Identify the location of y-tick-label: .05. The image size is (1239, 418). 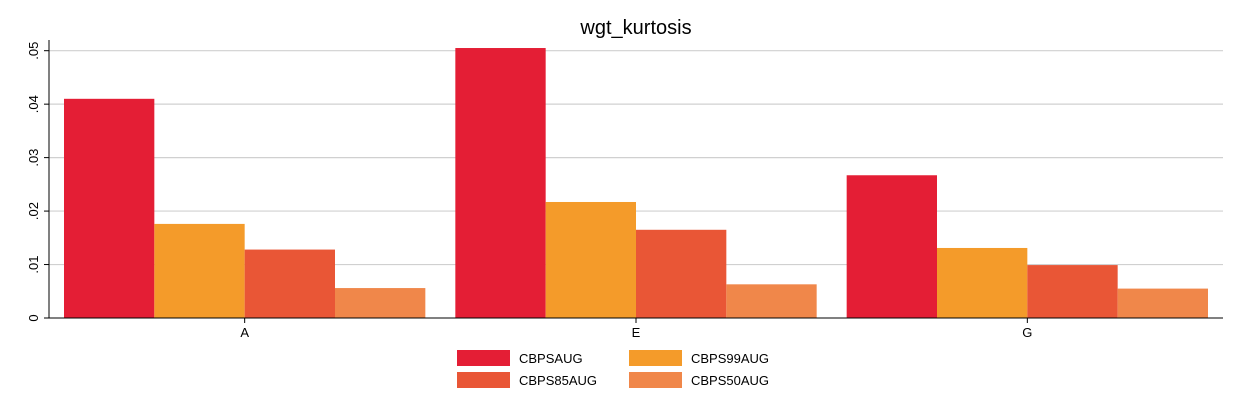
(33, 51).